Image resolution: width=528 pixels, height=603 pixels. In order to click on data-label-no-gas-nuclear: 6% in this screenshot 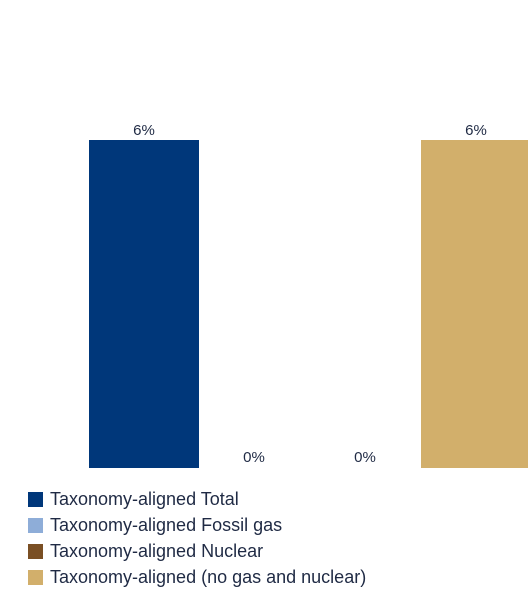, I will do `click(476, 130)`.